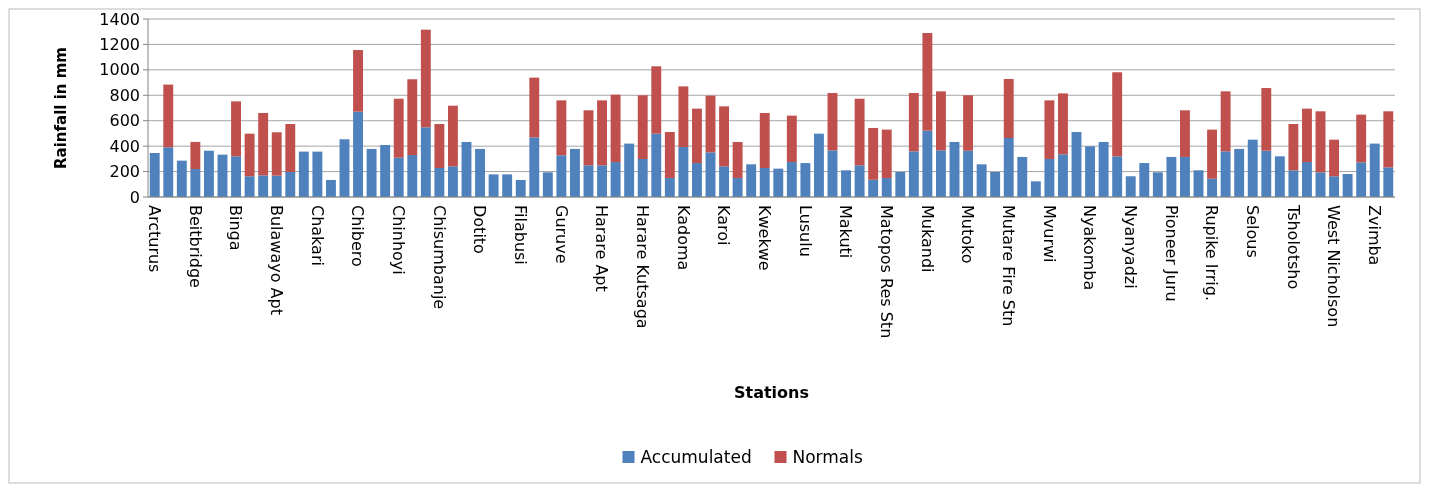 The width and height of the screenshot is (1429, 492). Describe the element at coordinates (1009, 266) in the screenshot. I see `x-tick-label: Mutare Fire Stn` at that location.